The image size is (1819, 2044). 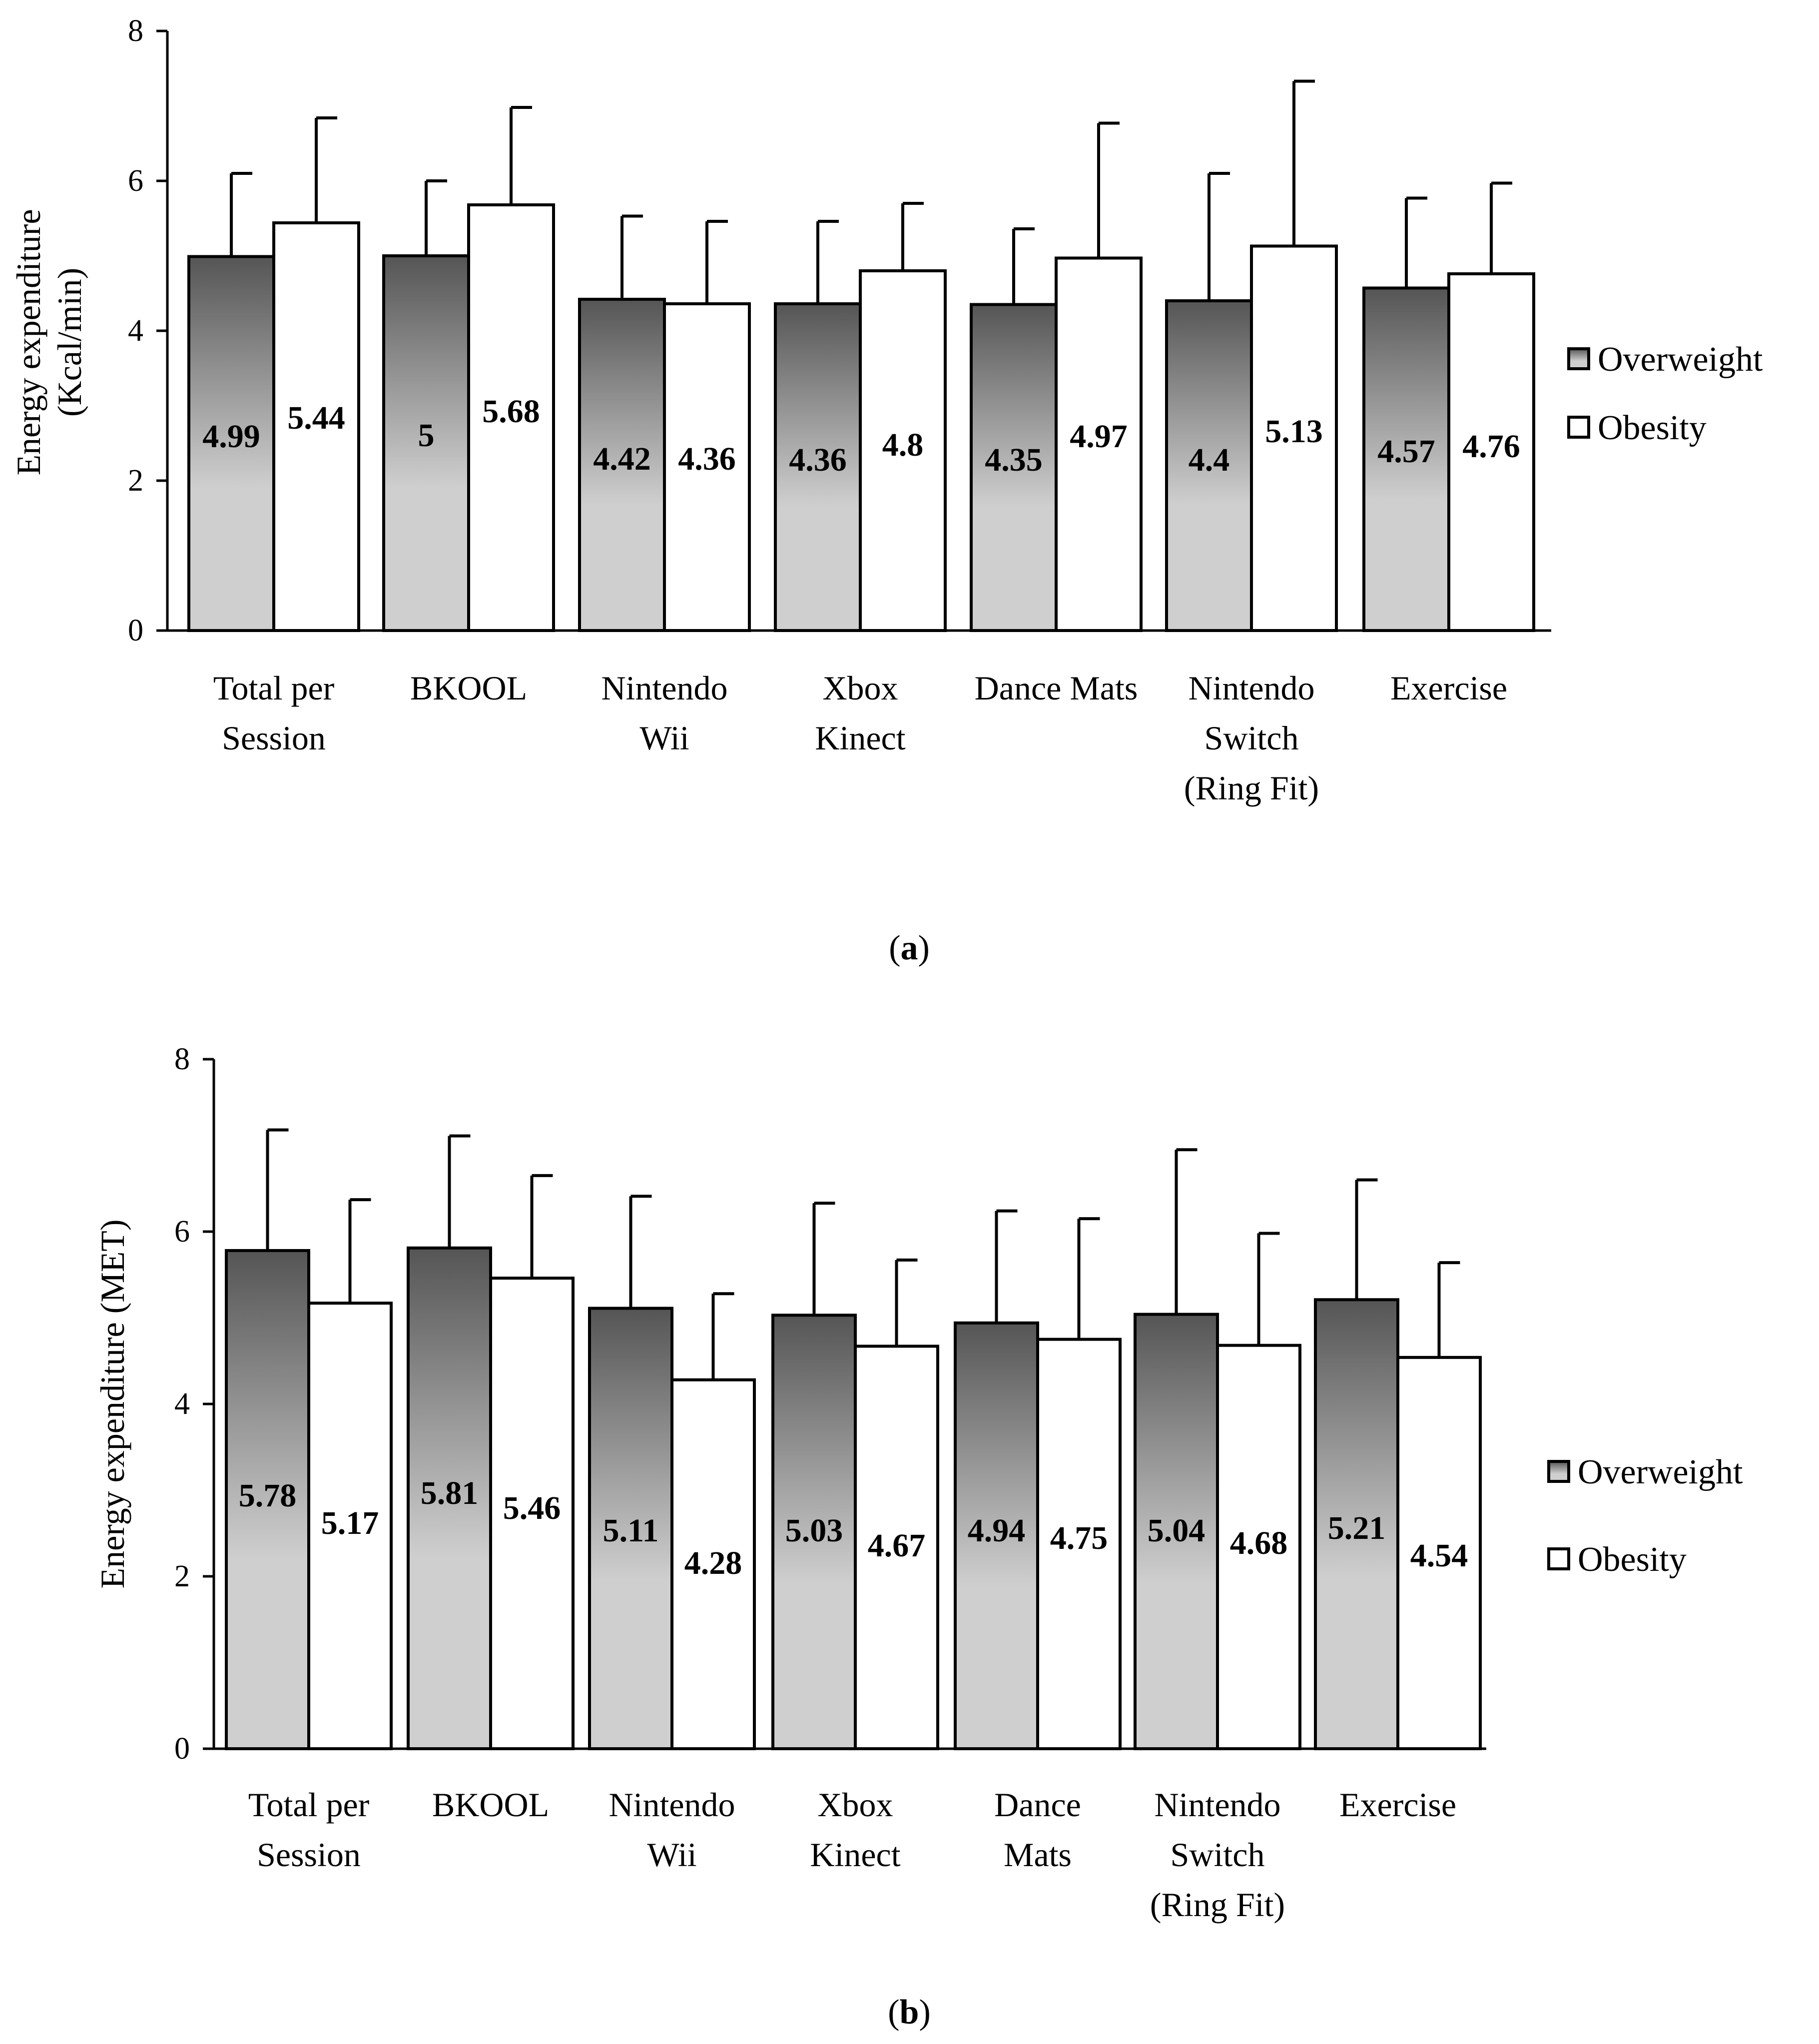 What do you see at coordinates (1014, 460) in the screenshot?
I see `data-label-overweight: 4.35` at bounding box center [1014, 460].